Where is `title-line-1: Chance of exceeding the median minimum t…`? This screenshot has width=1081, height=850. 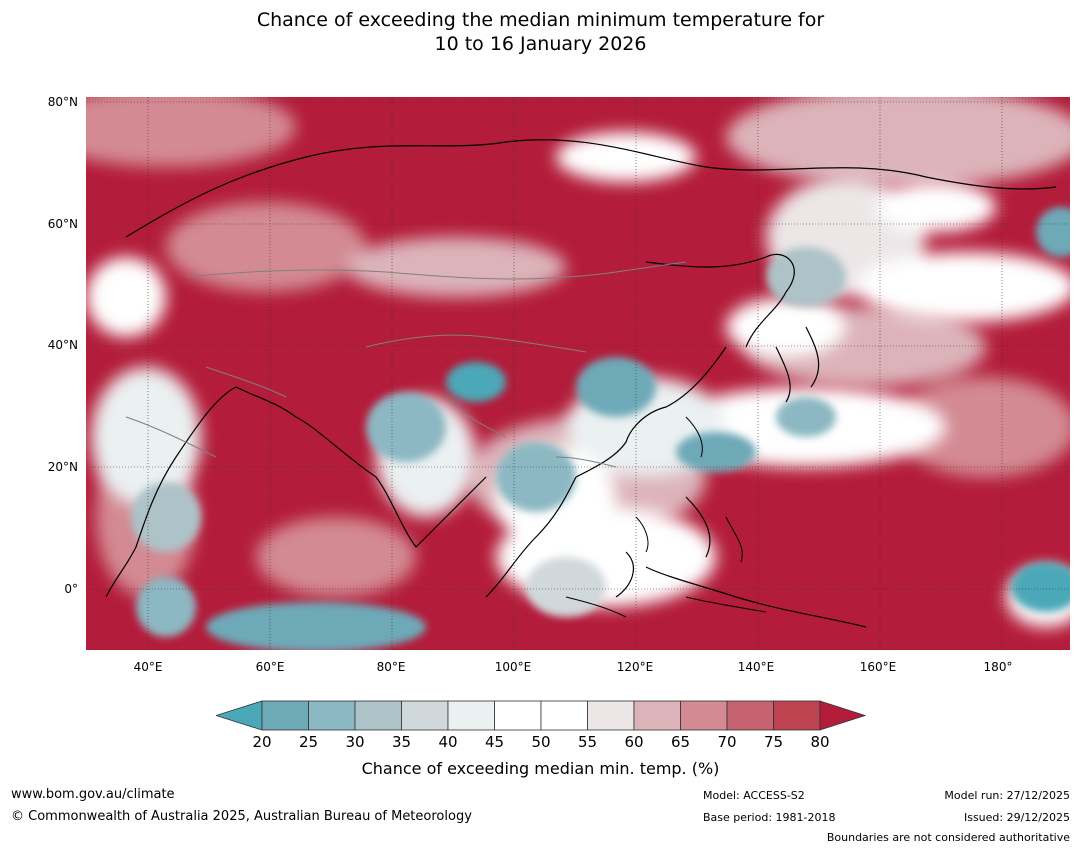
title-line-1: Chance of exceeding the median minimum t… is located at coordinates (540, 20).